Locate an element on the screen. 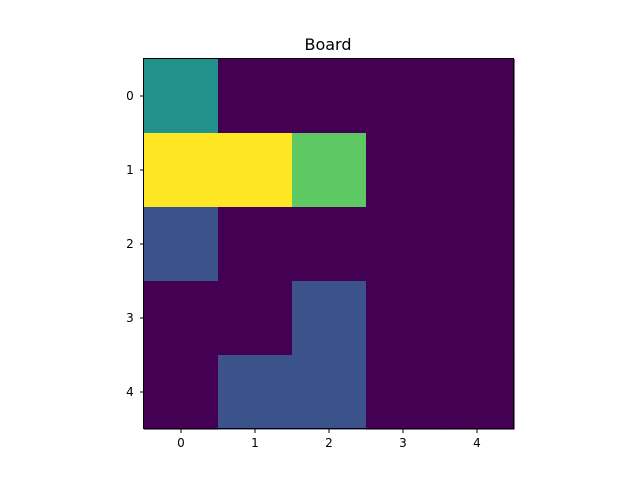 The image size is (640, 484). board-cell-r3-c0 is located at coordinates (181, 318).